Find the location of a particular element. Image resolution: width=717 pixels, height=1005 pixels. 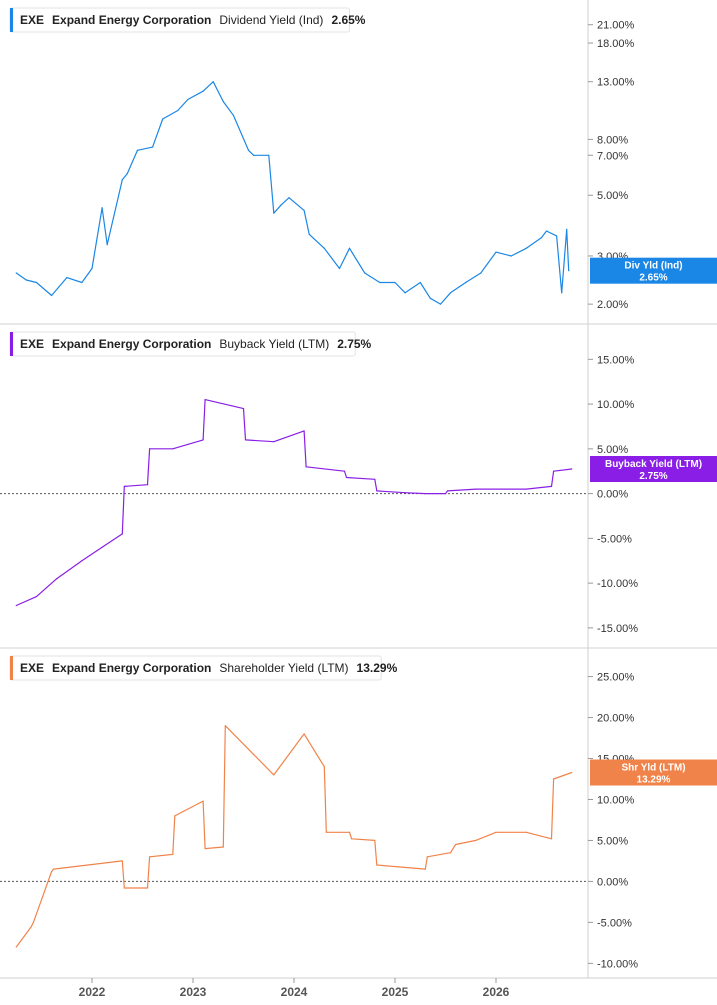

x-tick-label: 2023 is located at coordinates (193, 992).